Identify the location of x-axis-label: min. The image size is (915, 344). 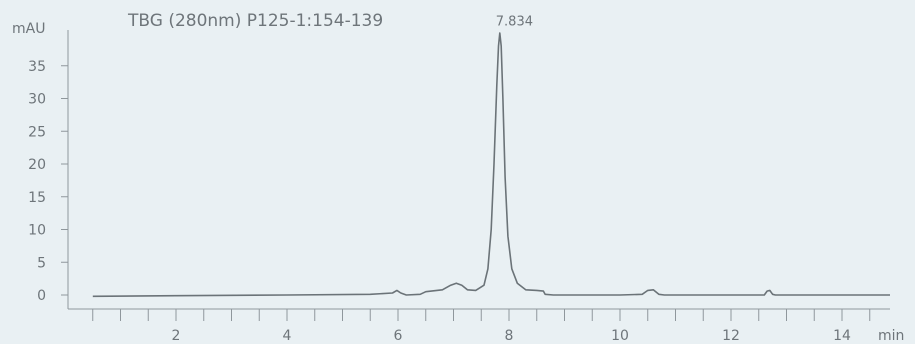
(891, 336).